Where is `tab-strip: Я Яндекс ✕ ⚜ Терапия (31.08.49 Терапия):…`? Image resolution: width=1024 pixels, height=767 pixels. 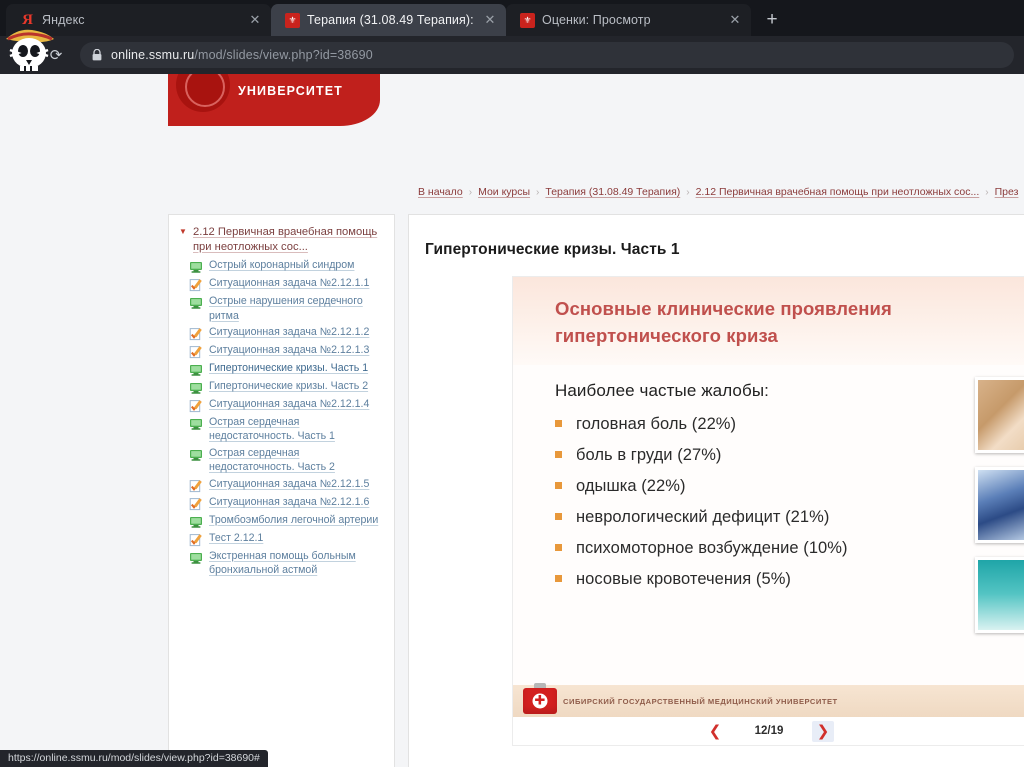 tab-strip: Я Яндекс ✕ ⚜ Терапия (31.08.49 Терапия):… is located at coordinates (512, 18).